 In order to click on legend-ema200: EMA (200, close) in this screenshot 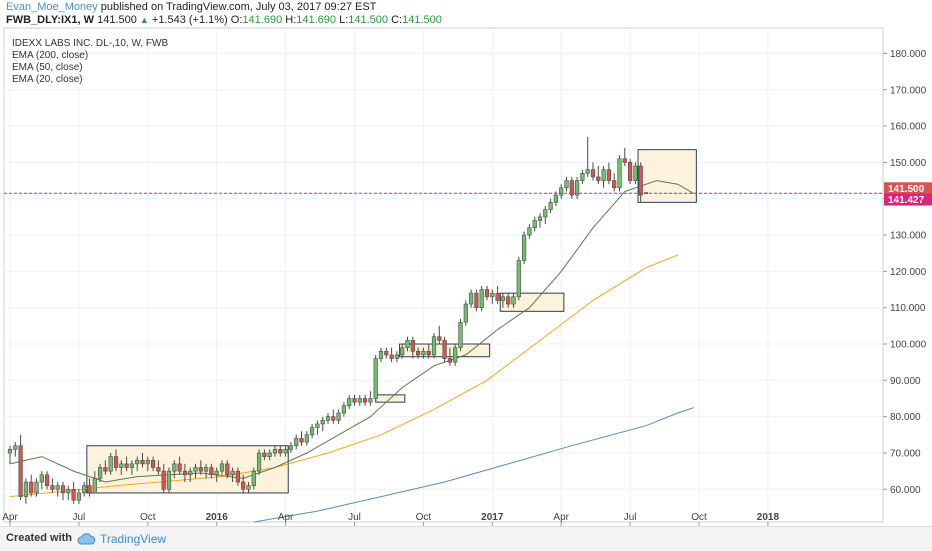, I will do `click(50, 55)`.